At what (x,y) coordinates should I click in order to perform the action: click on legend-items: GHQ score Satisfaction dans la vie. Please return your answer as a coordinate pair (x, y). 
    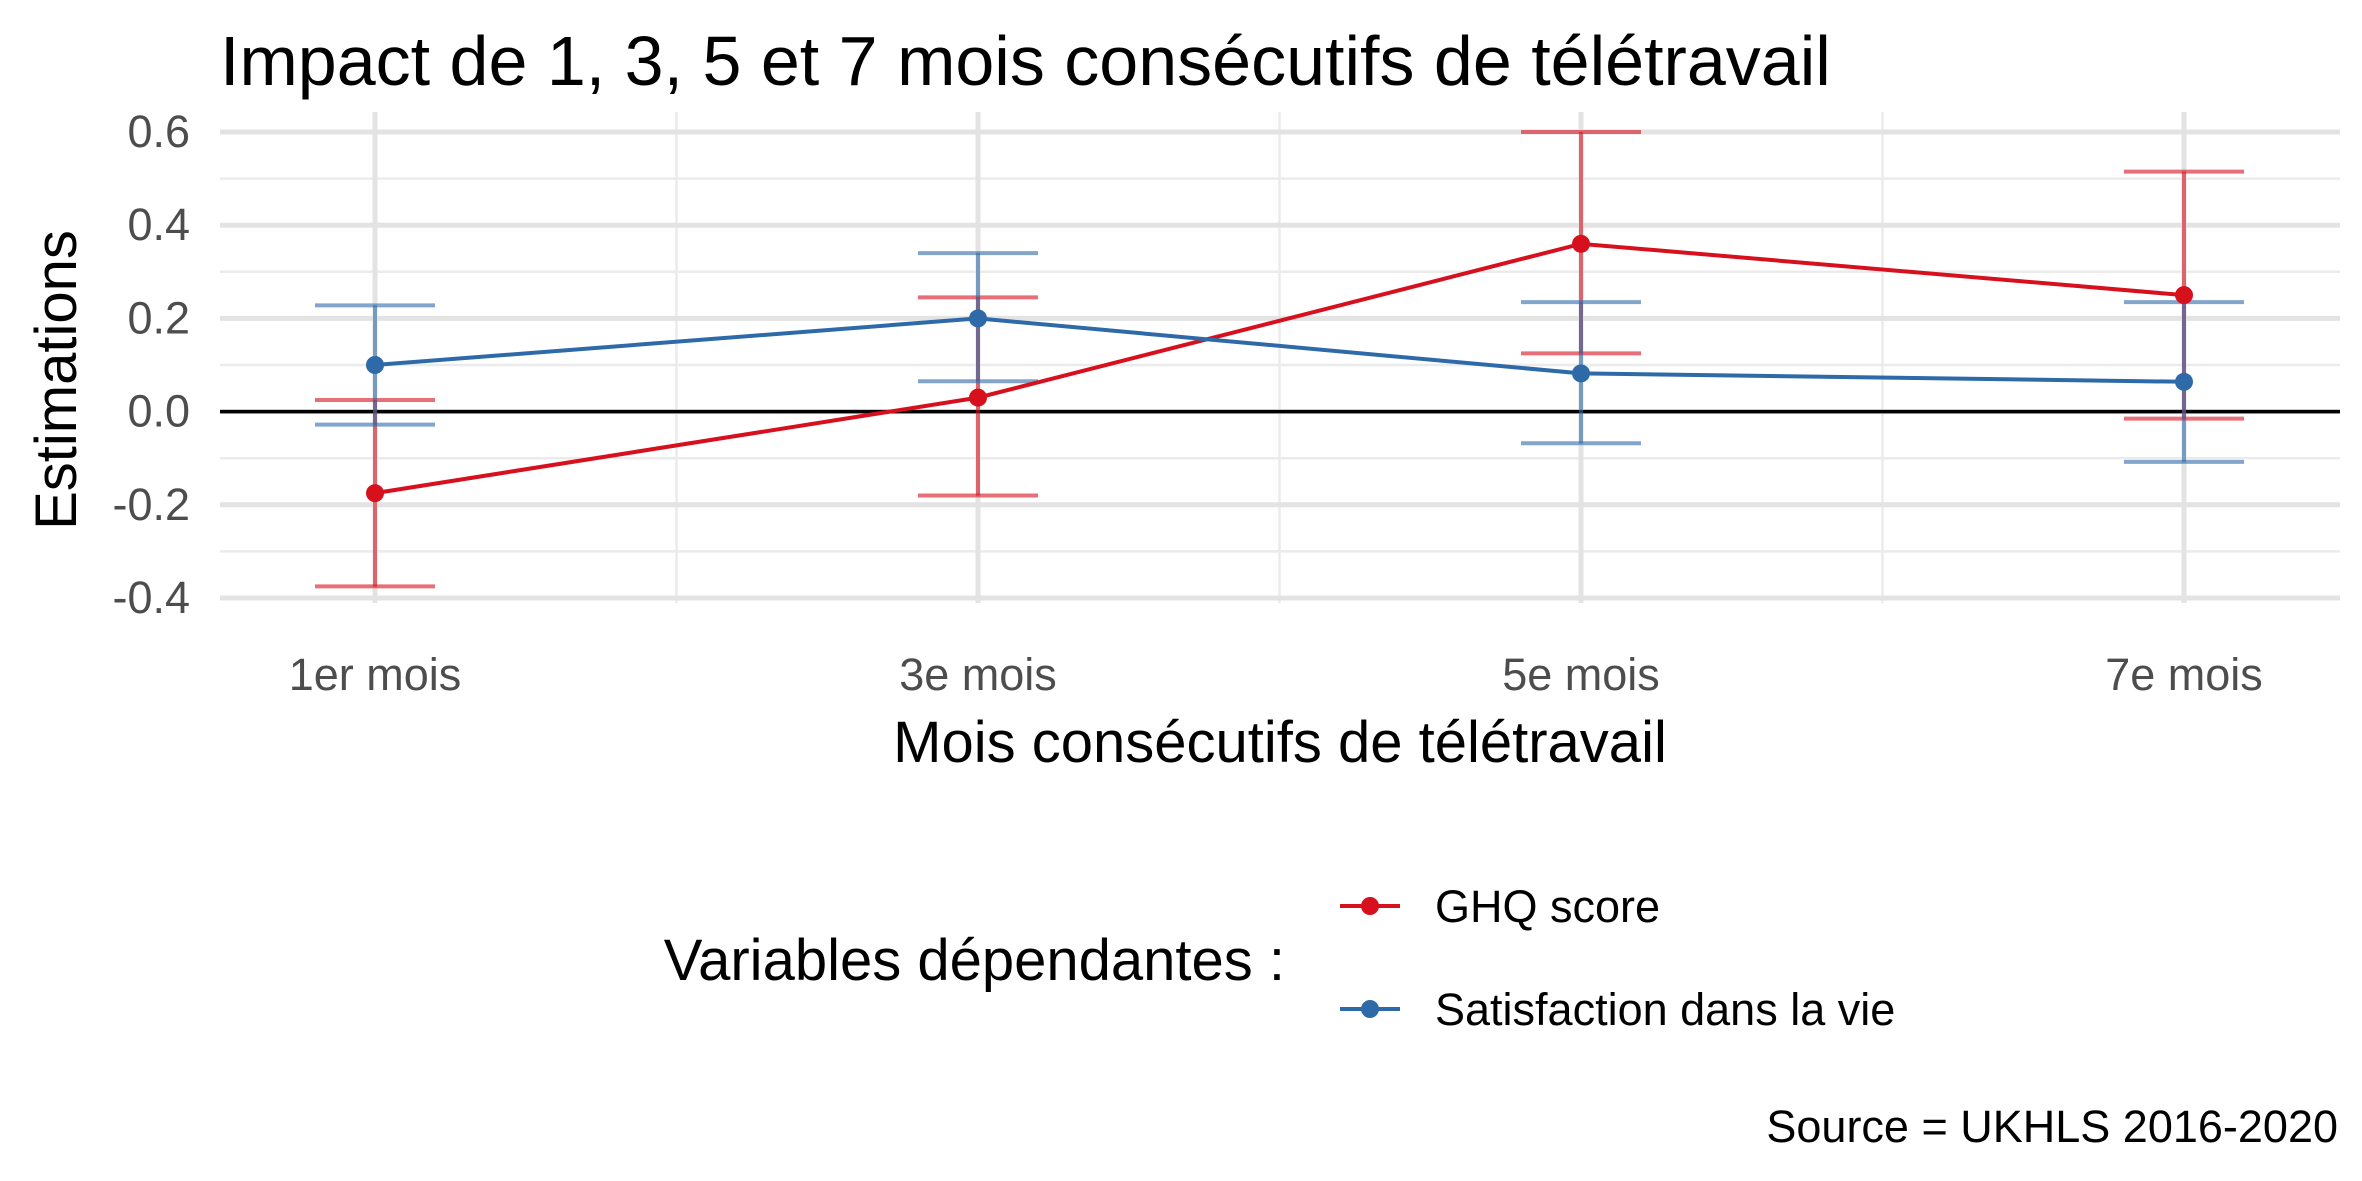
    Looking at the image, I should click on (1617, 958).